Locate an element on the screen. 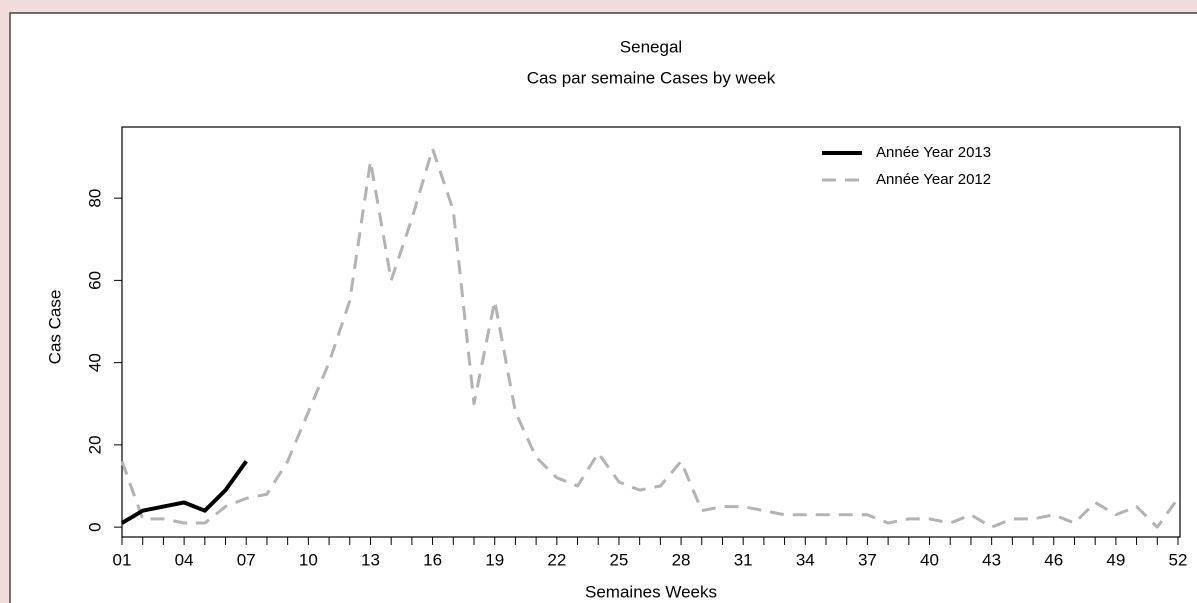 The height and width of the screenshot is (603, 1197). y-axis-label: Cas Case is located at coordinates (54, 327).